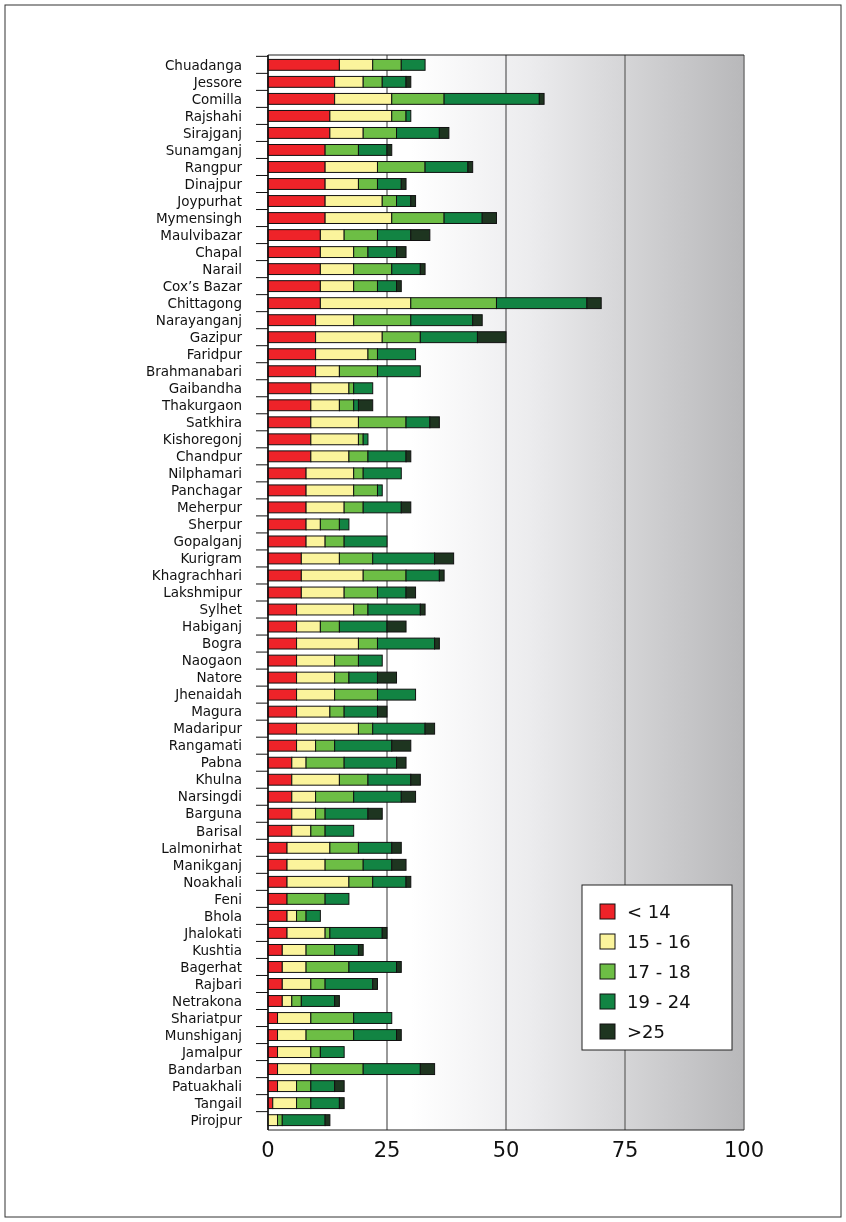 The width and height of the screenshot is (846, 1222). I want to click on y-tick-label: Feni, so click(228, 898).